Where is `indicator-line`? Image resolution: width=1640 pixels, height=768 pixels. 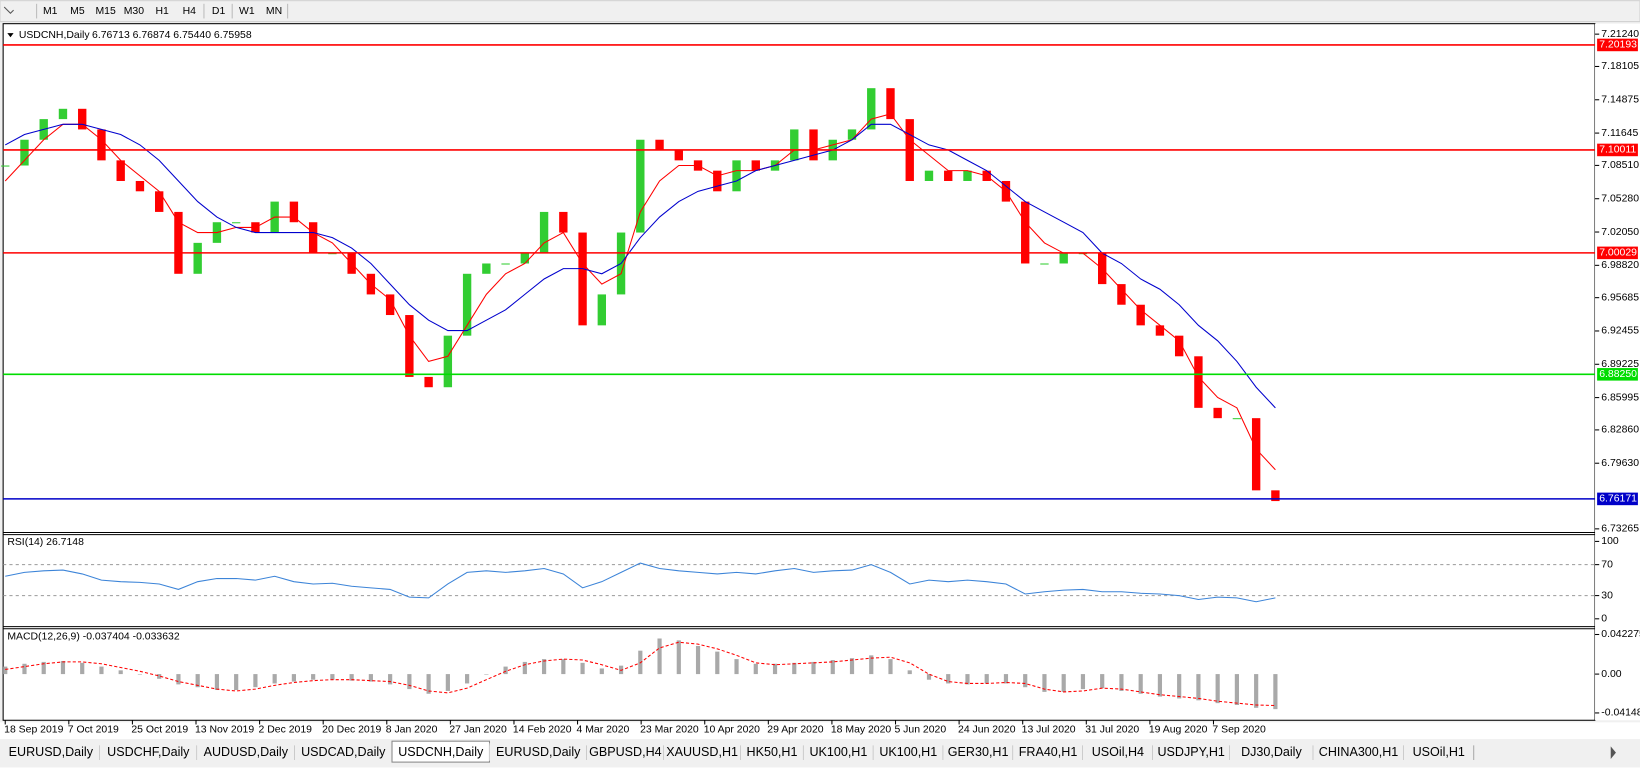
indicator-line is located at coordinates (640, 582).